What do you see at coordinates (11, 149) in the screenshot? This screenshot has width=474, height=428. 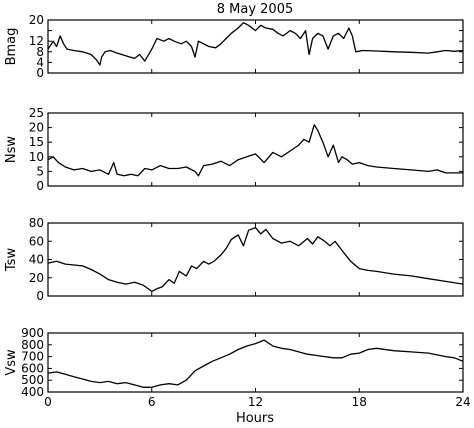 I see `y-axis-label: Nsw` at bounding box center [11, 149].